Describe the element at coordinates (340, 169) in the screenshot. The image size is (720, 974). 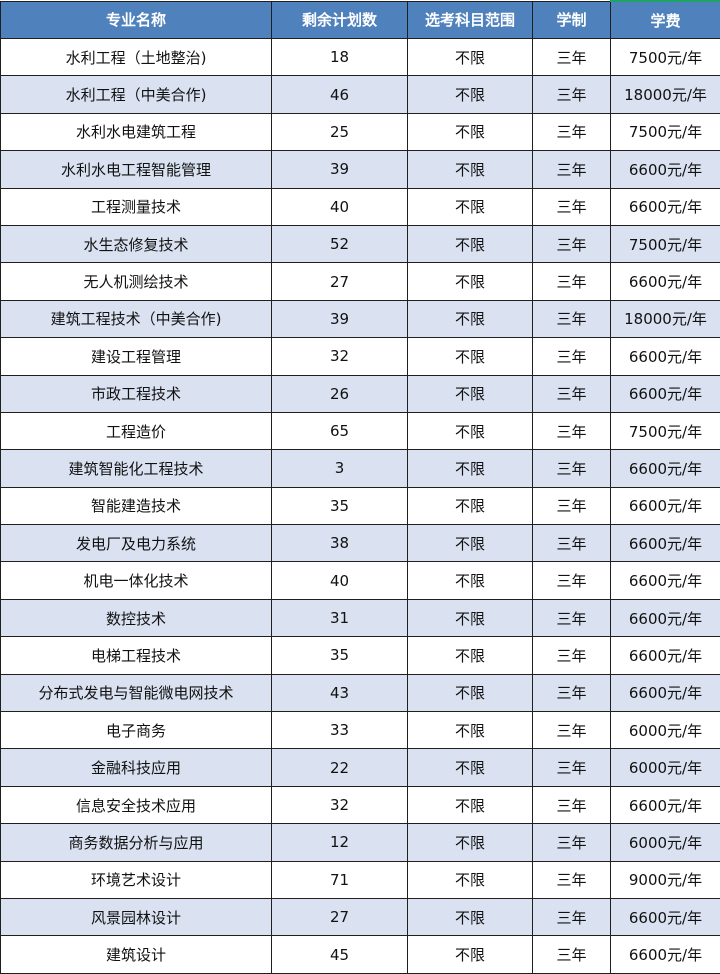
I see `cell-remaining: 39` at that location.